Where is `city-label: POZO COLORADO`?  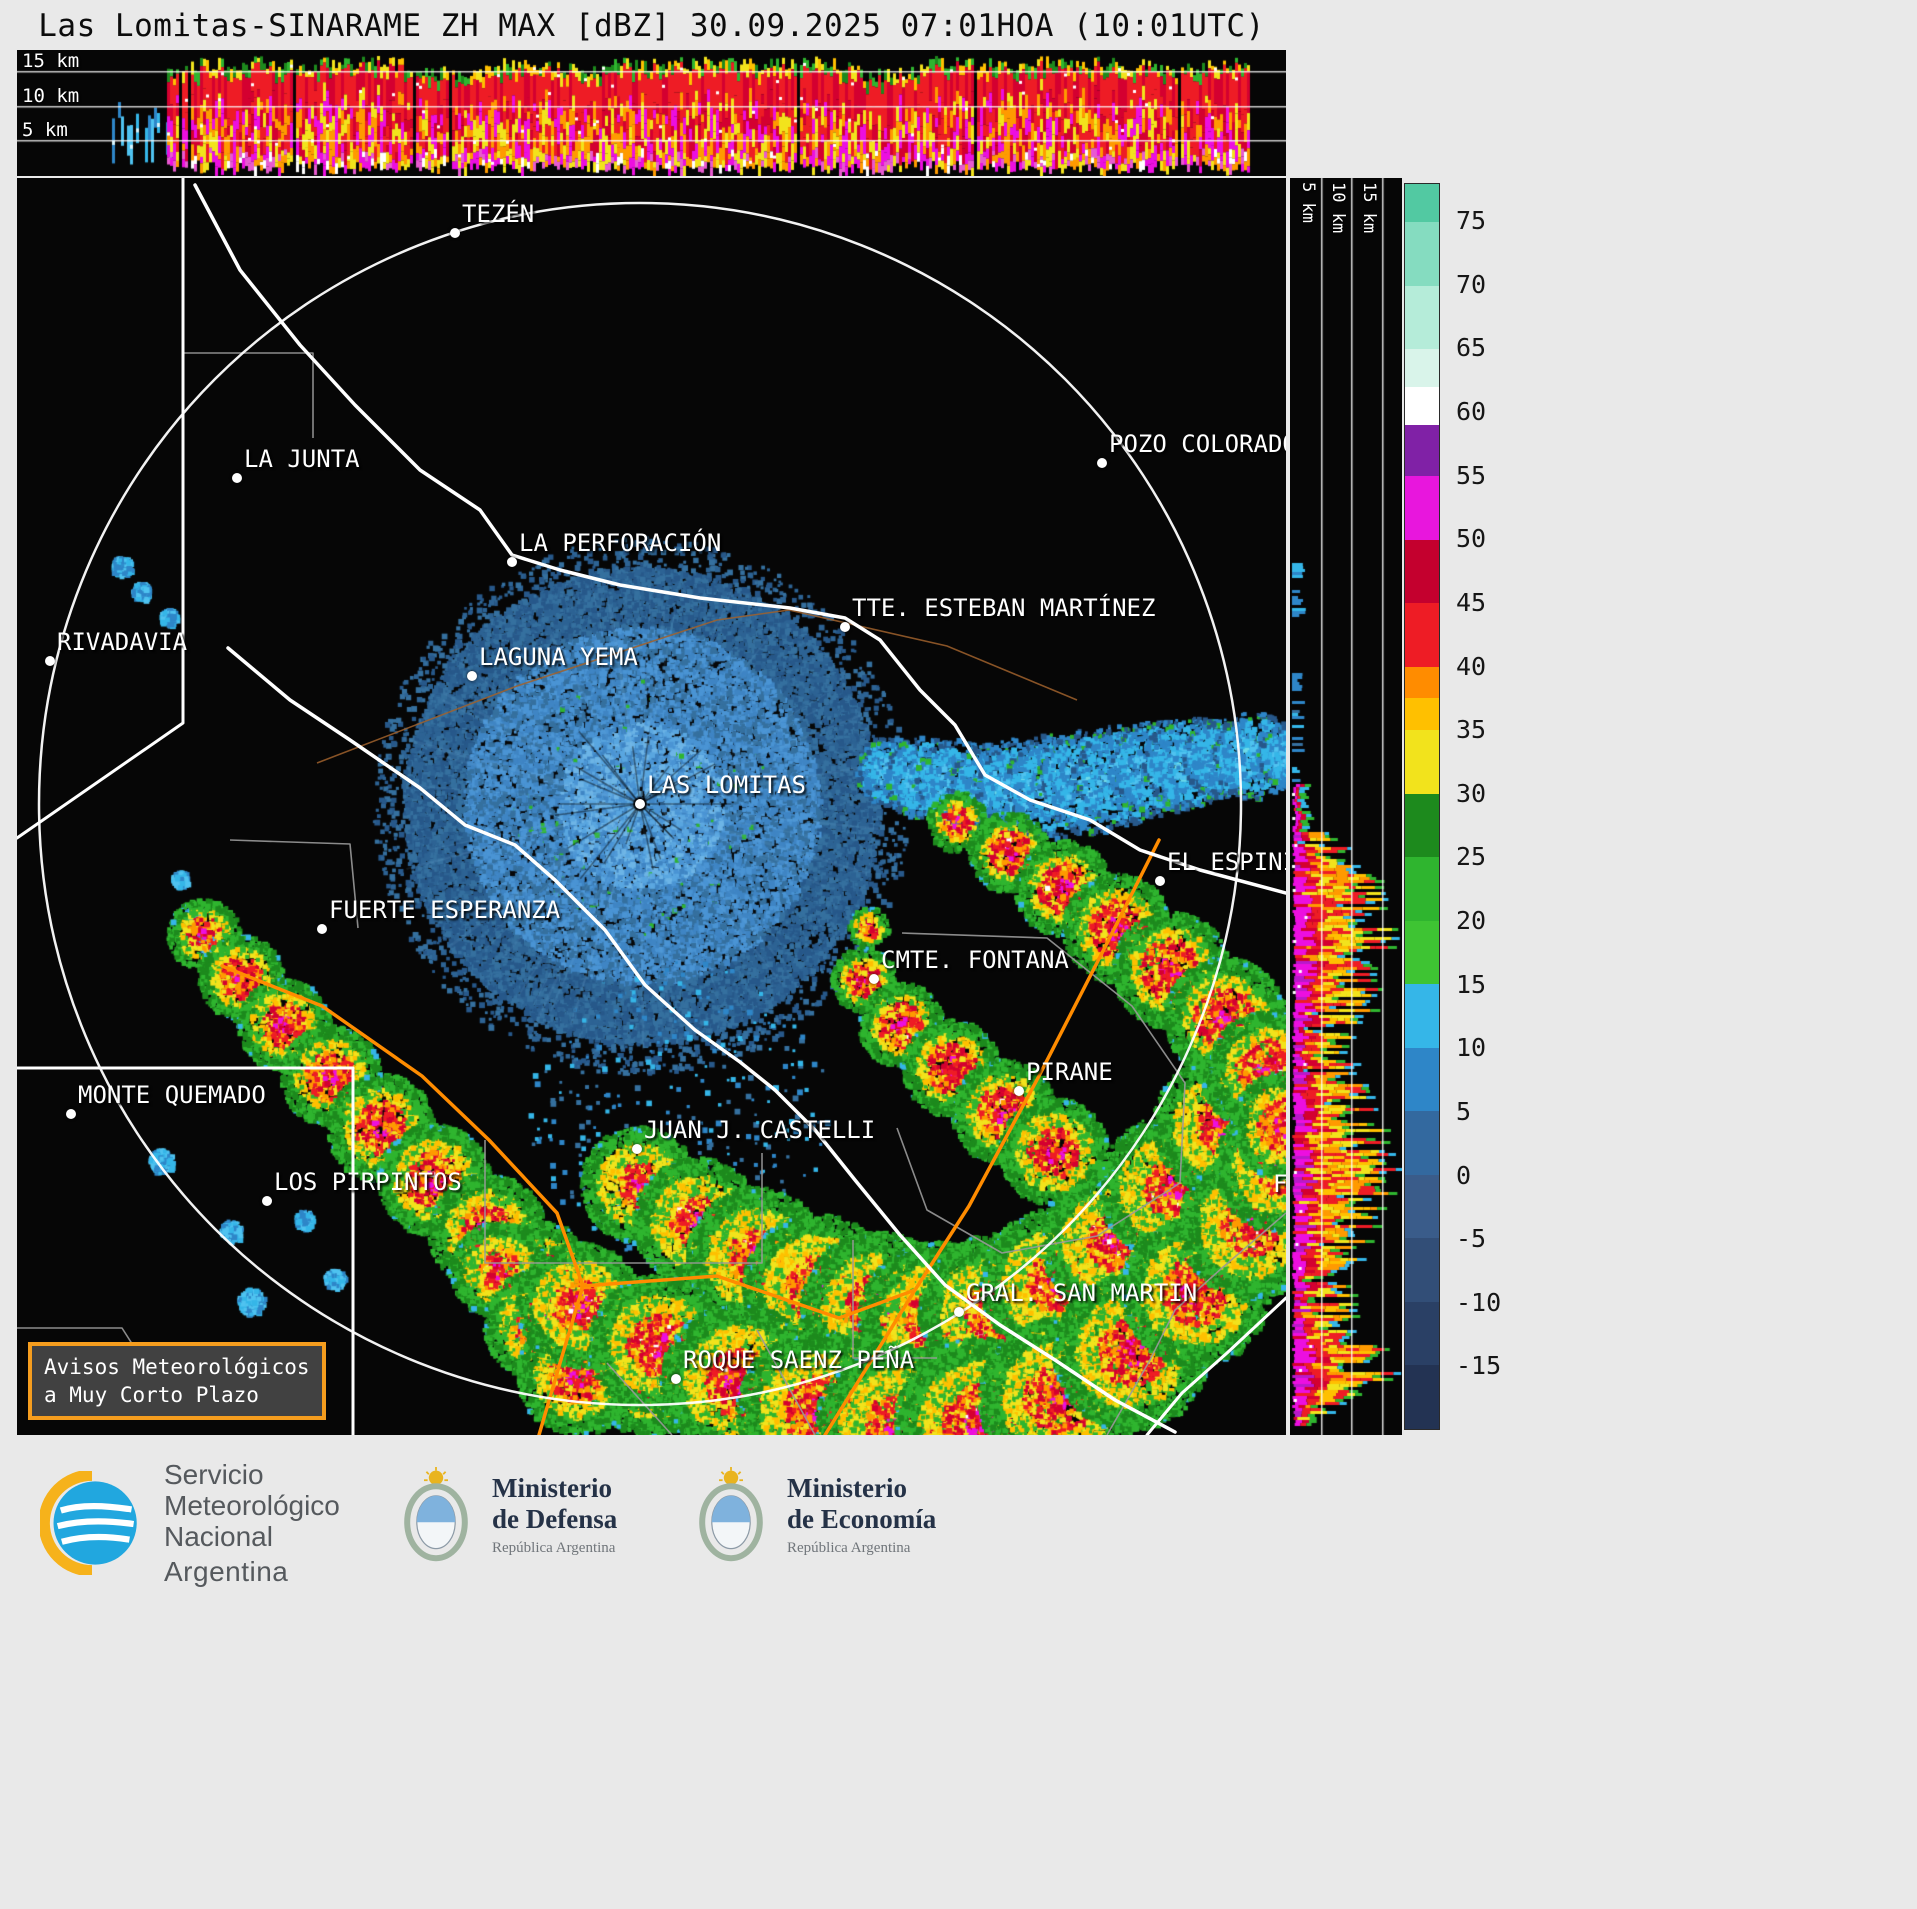 city-label: POZO COLORADO is located at coordinates (1197, 444).